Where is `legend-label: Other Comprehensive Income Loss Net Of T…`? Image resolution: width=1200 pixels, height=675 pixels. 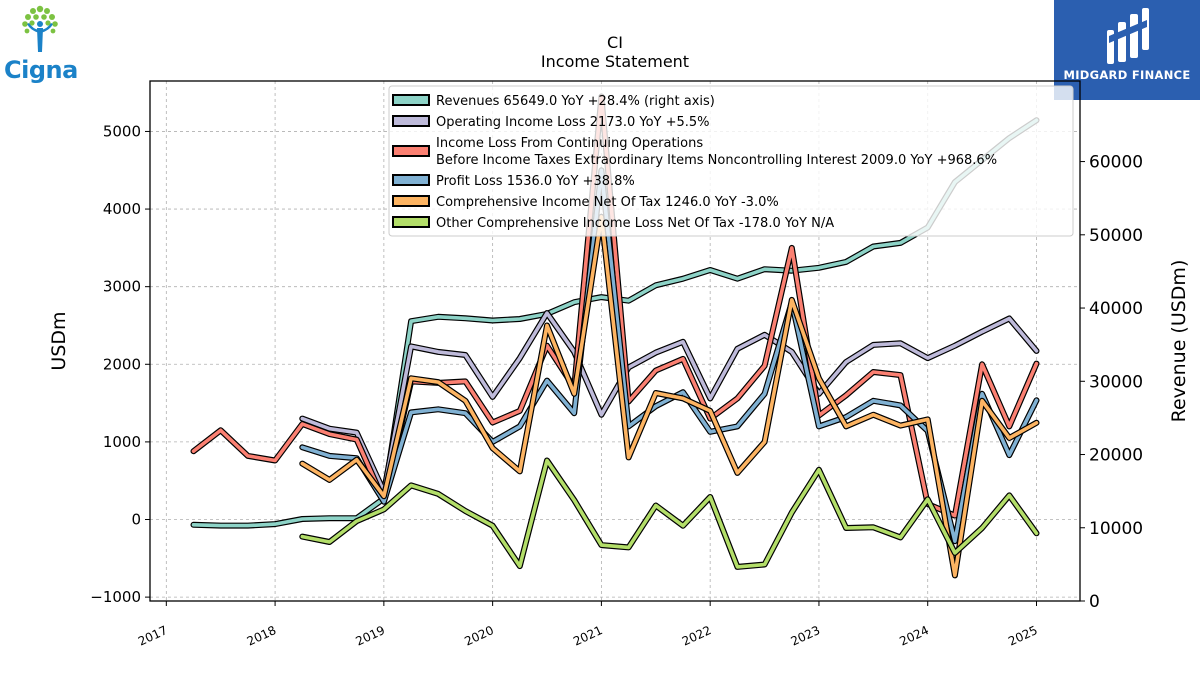 legend-label: Other Comprehensive Income Loss Net Of T… is located at coordinates (635, 223).